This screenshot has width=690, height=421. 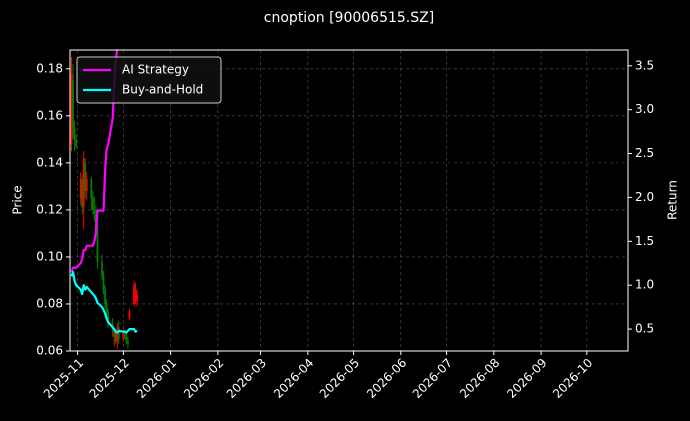 What do you see at coordinates (644, 153) in the screenshot?
I see `y2-tick-label: 2.5` at bounding box center [644, 153].